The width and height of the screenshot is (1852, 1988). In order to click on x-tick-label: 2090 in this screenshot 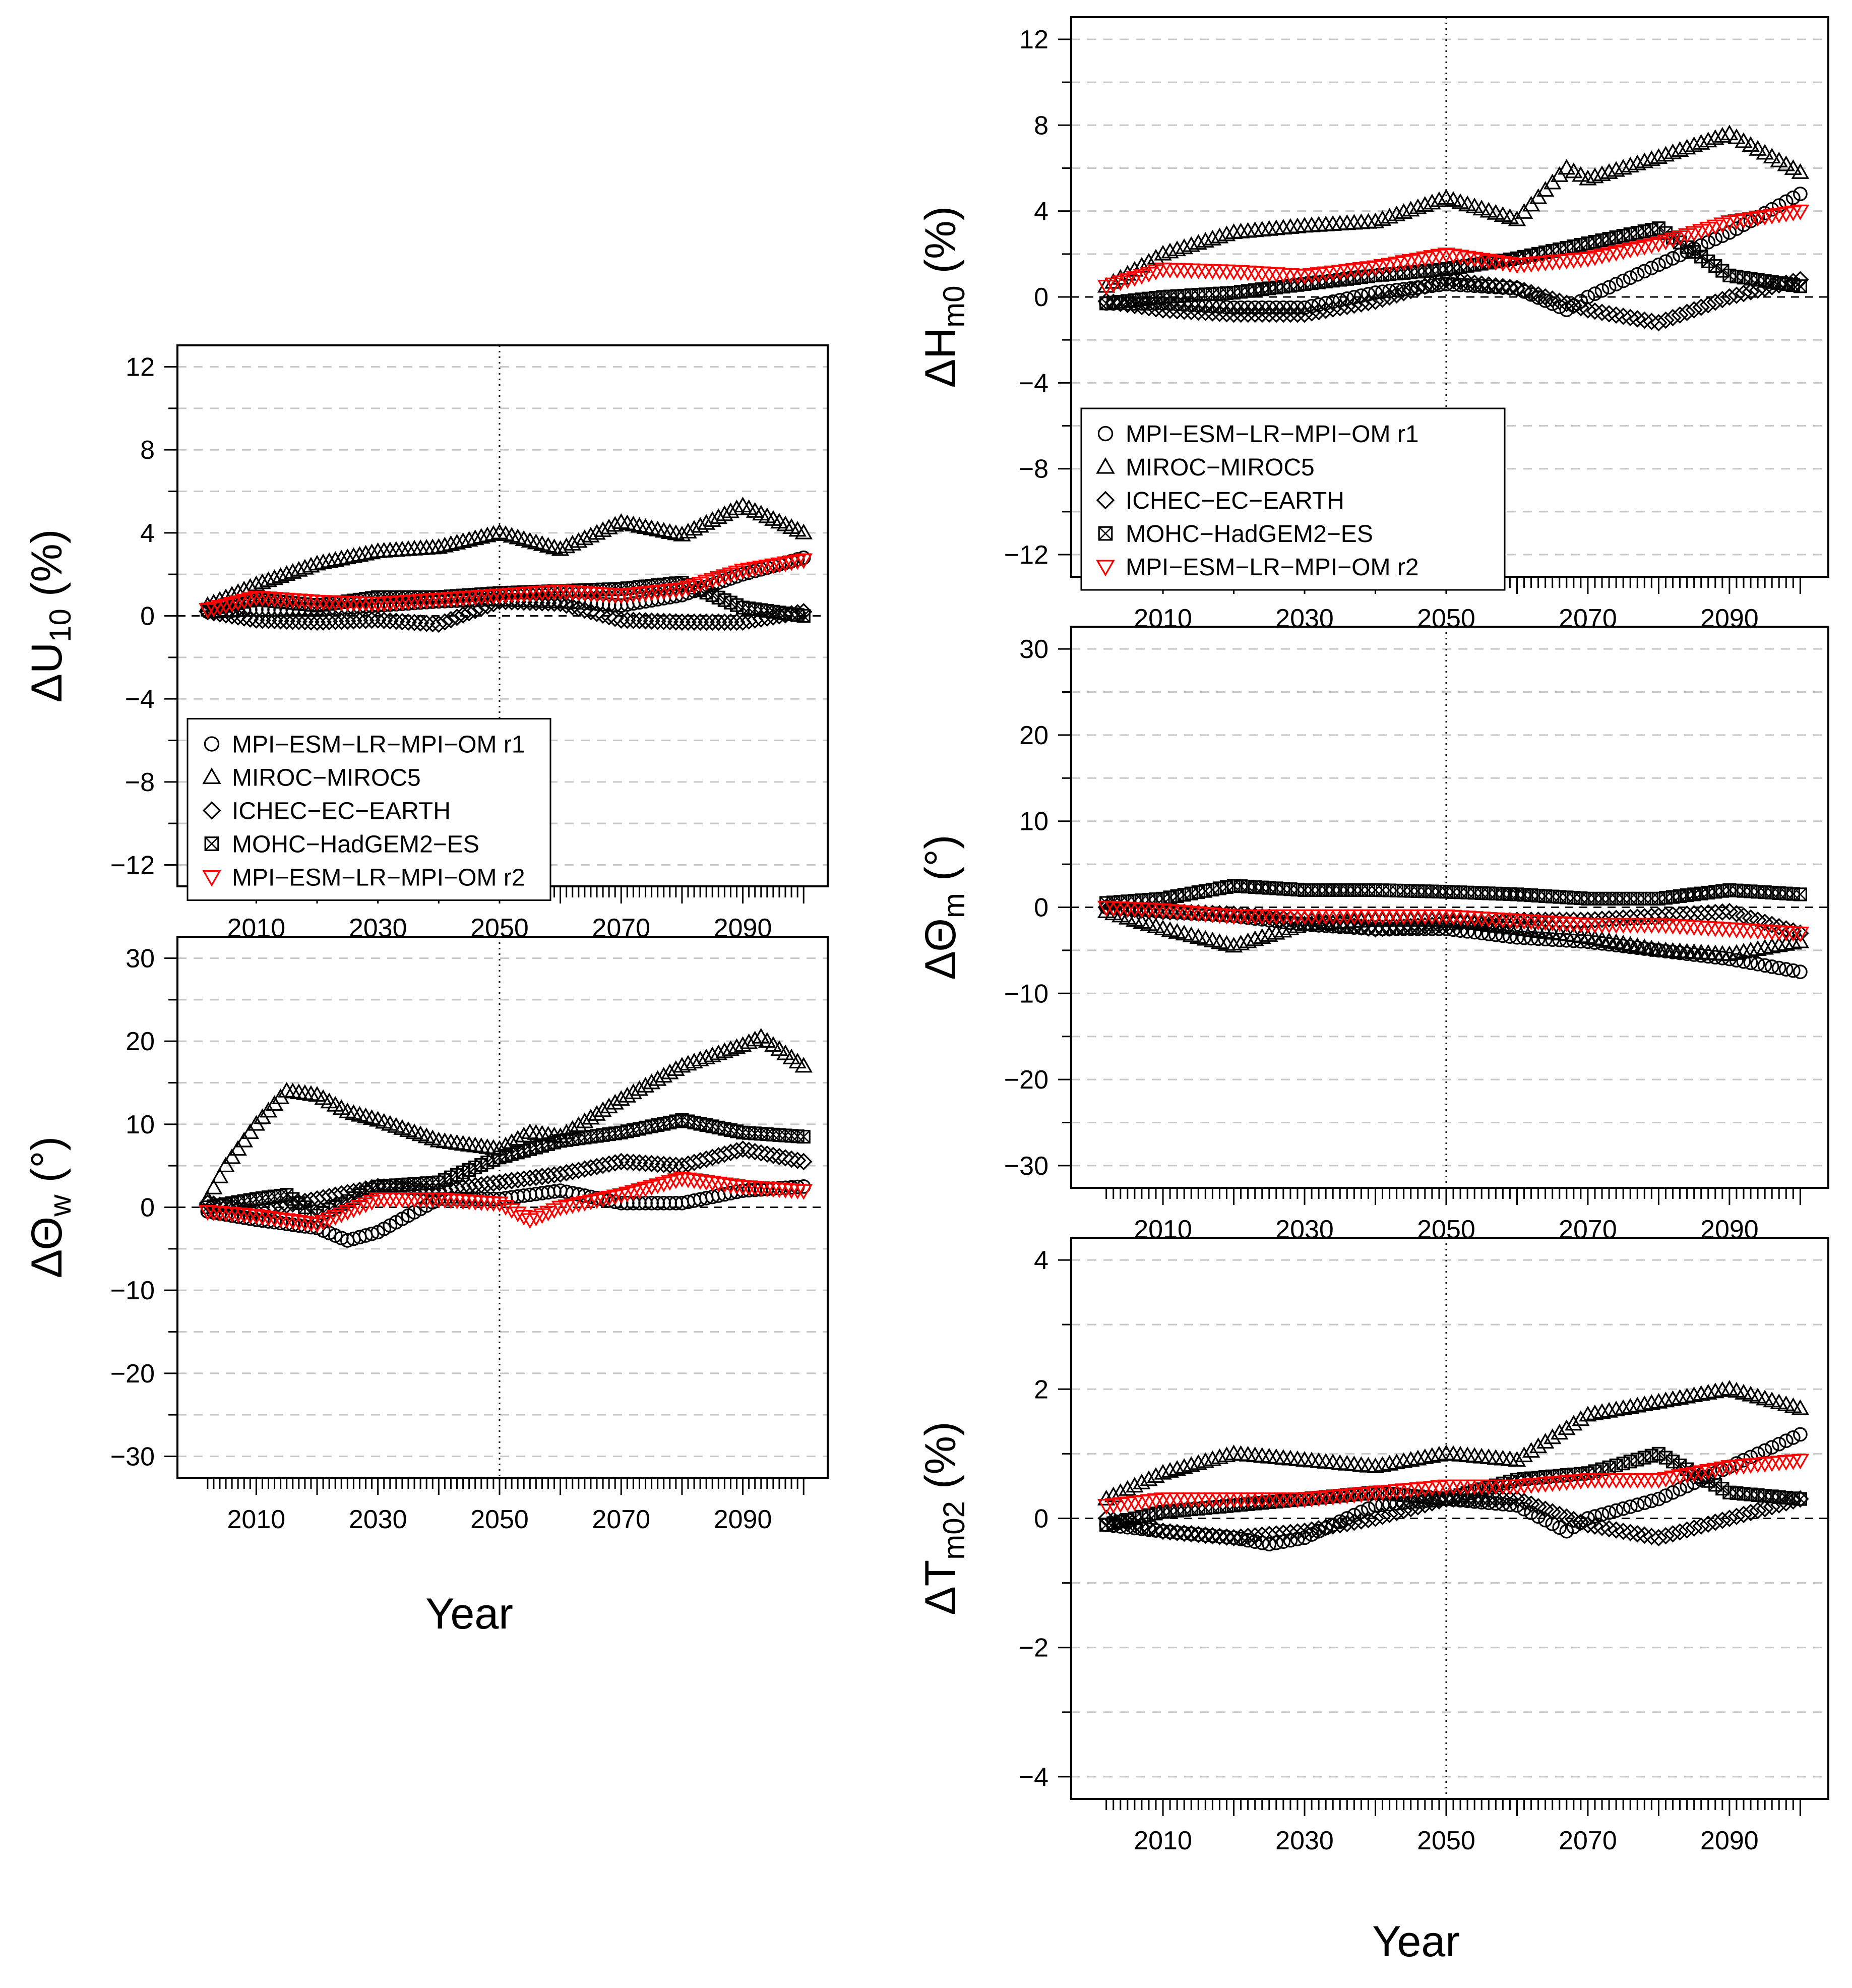, I will do `click(1729, 1840)`.